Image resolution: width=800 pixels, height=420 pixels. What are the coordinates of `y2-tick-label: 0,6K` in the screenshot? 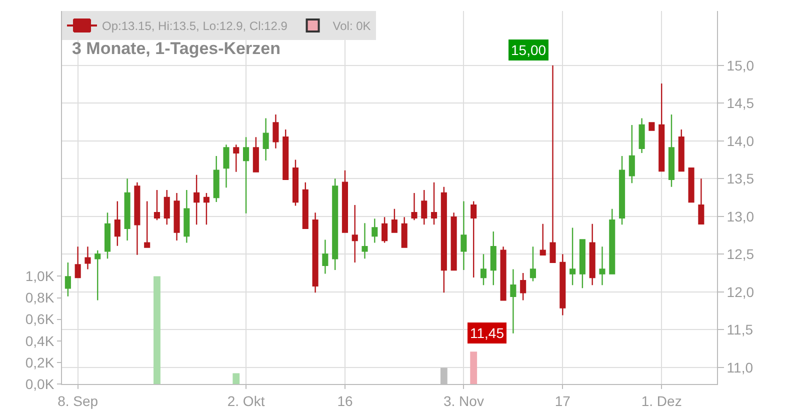 It's located at (40, 319).